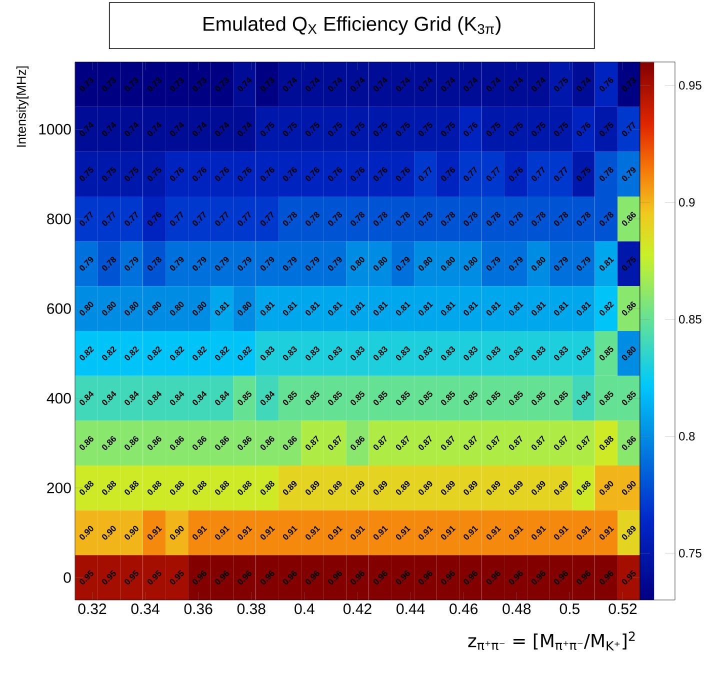 The image size is (710, 675). Describe the element at coordinates (304, 609) in the screenshot. I see `x-tick-label: 0.4` at that location.